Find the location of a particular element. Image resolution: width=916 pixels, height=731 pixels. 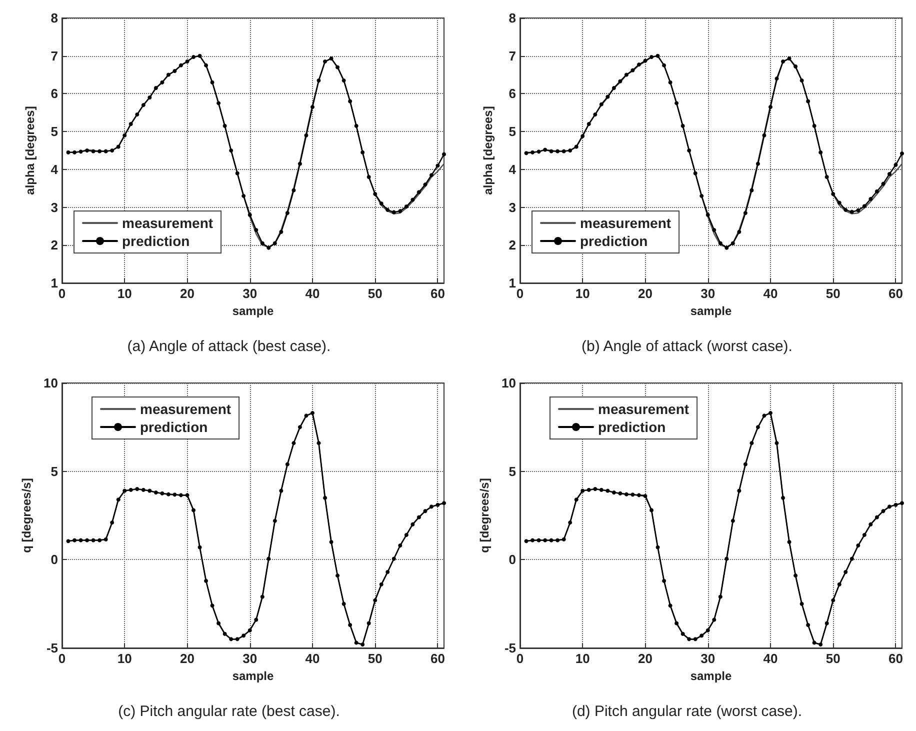

text: (c) Pitch angular rate (best case). is located at coordinates (229, 711).